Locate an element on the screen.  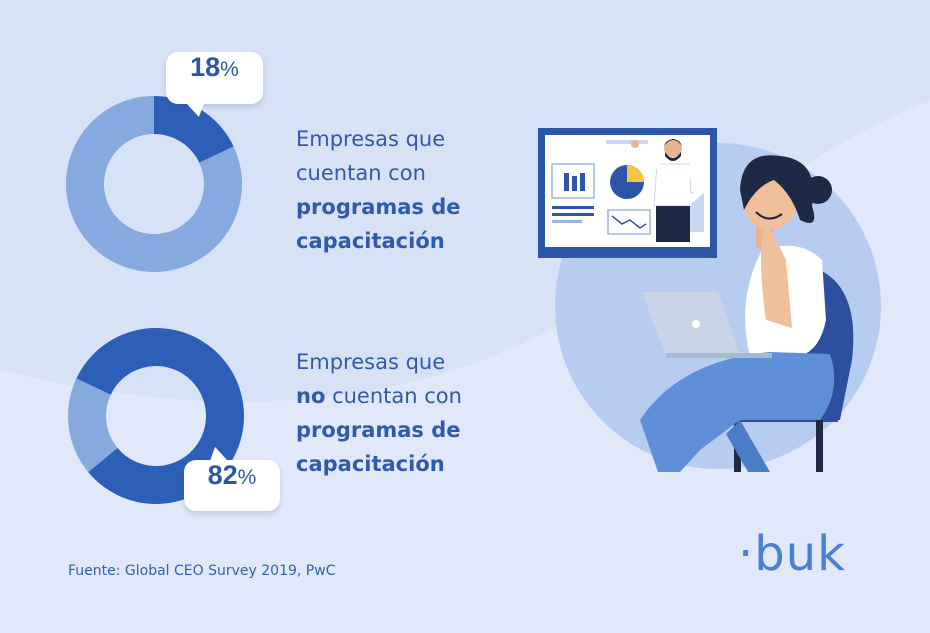
buk-logo: ·buk is located at coordinates (792, 554).